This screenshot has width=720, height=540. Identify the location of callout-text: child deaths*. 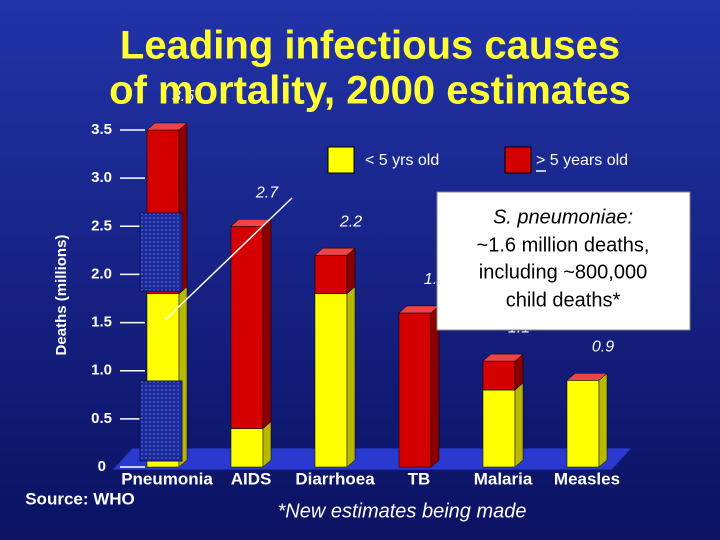
(563, 300).